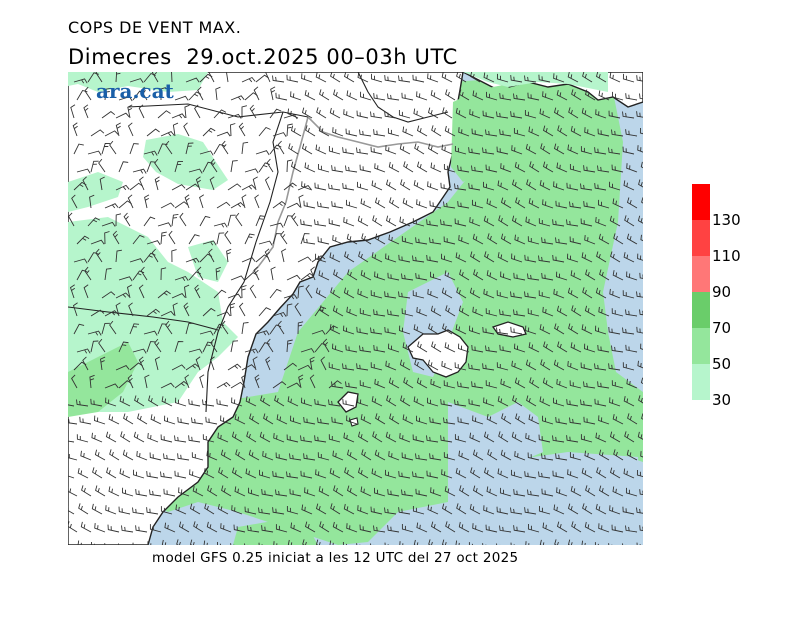 Image resolution: width=800 pixels, height=617 pixels. Describe the element at coordinates (253, 57) in the screenshot. I see `date-label: 29.oct.2025` at that location.